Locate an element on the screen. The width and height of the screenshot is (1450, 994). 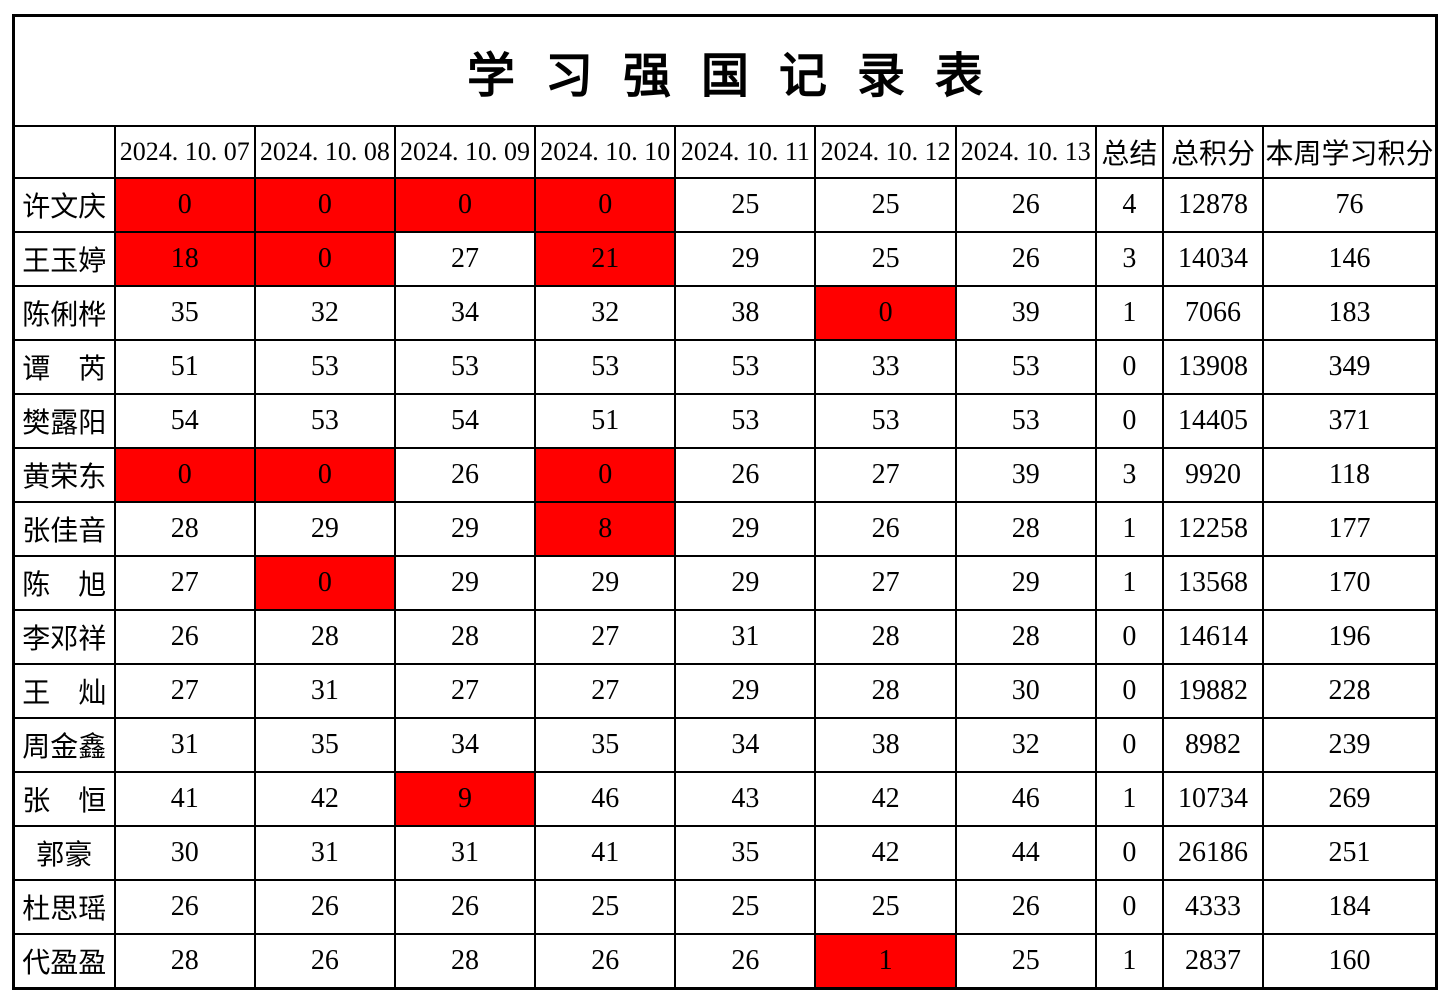
title-row: 学习强国记录表 is located at coordinates (725, 70).